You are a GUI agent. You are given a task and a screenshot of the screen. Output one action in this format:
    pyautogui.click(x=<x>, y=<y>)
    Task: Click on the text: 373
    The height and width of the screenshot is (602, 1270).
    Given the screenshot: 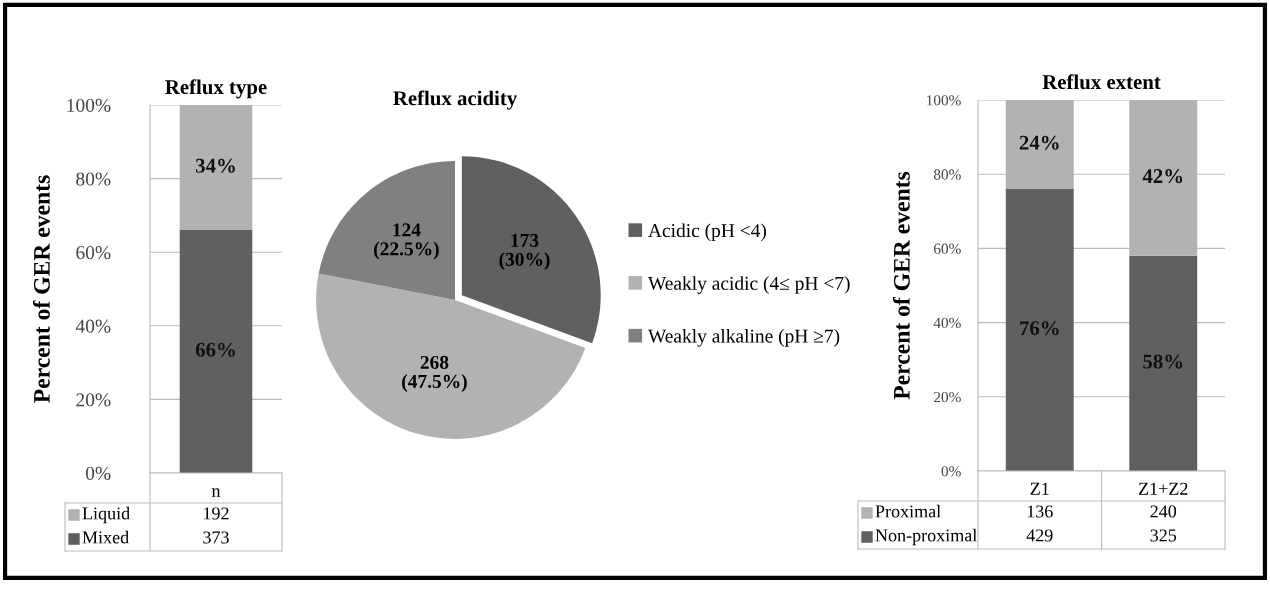 What is the action you would take?
    pyautogui.click(x=216, y=537)
    